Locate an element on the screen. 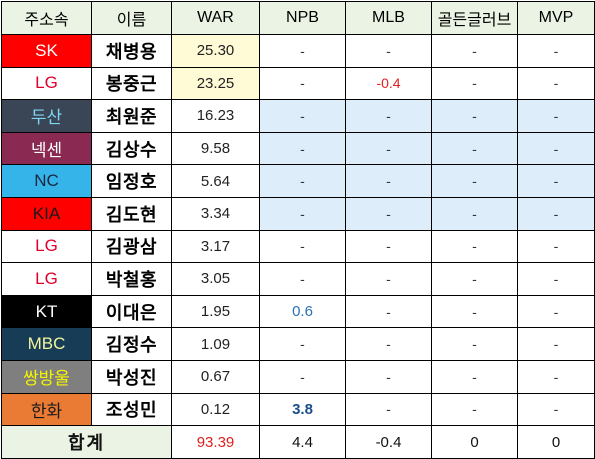 The width and height of the screenshot is (595, 459). team-cell: 쌍방울 is located at coordinates (46, 376).